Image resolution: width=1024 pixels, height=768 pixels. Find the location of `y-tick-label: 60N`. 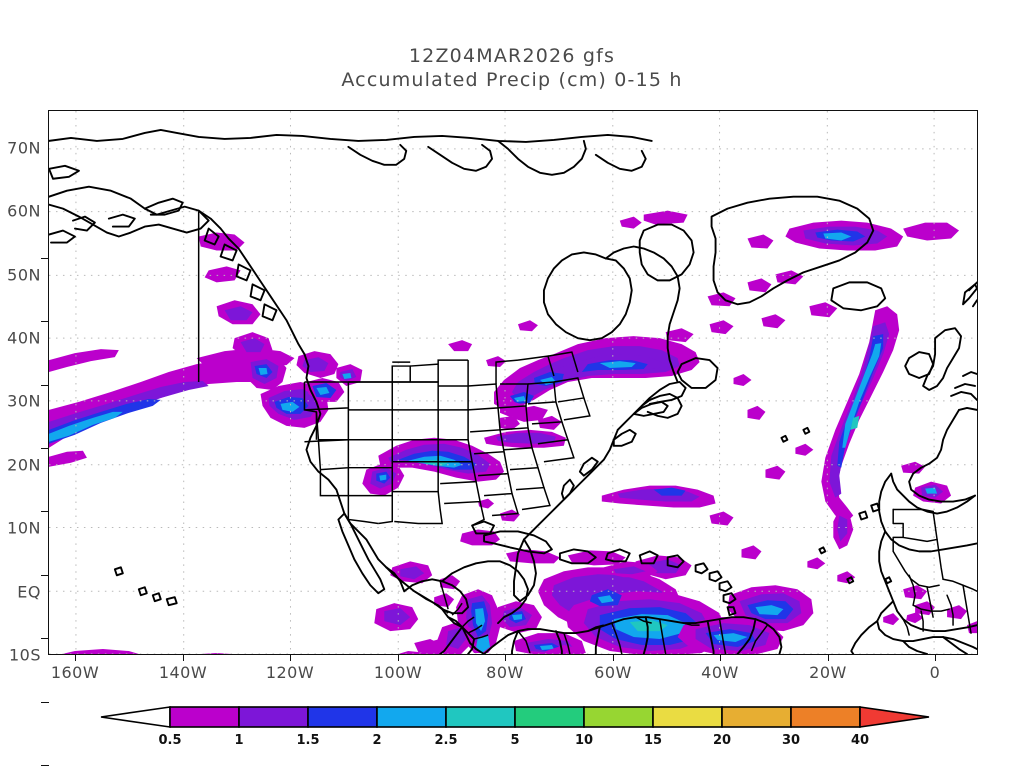

y-tick-label: 60N is located at coordinates (24, 211).